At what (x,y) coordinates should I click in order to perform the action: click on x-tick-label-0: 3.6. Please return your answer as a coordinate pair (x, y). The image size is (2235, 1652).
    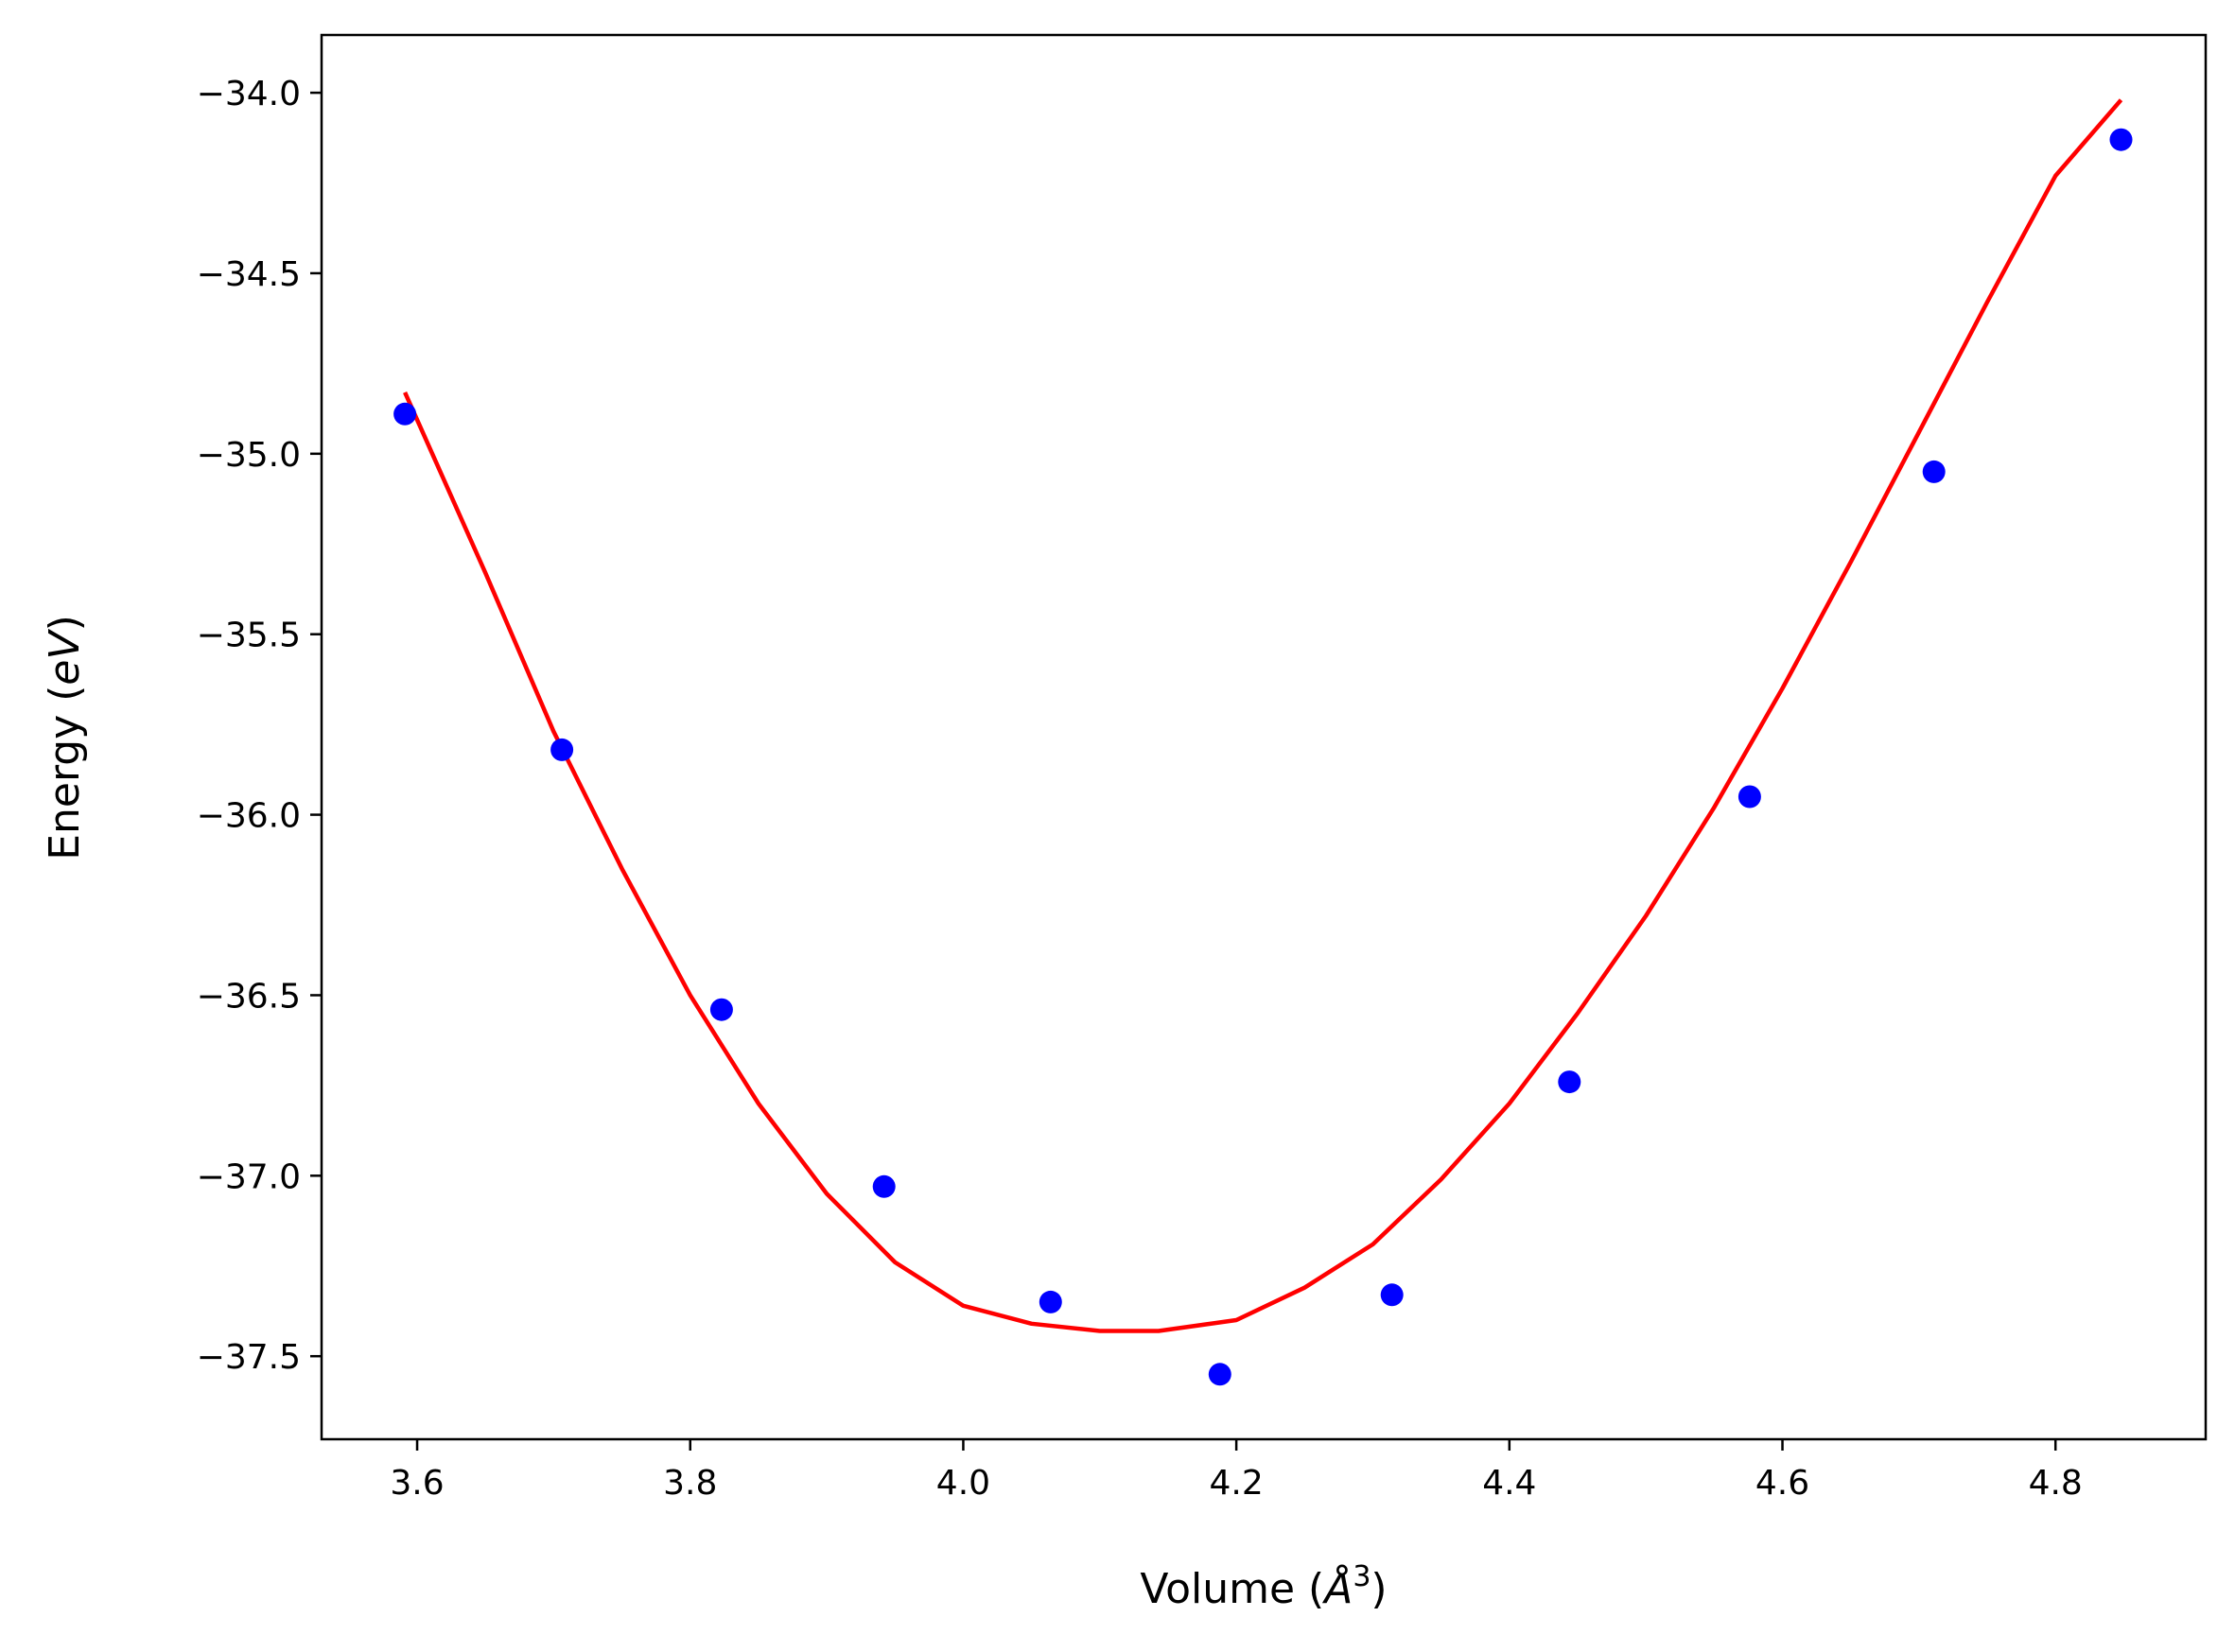
    Looking at the image, I should click on (417, 1484).